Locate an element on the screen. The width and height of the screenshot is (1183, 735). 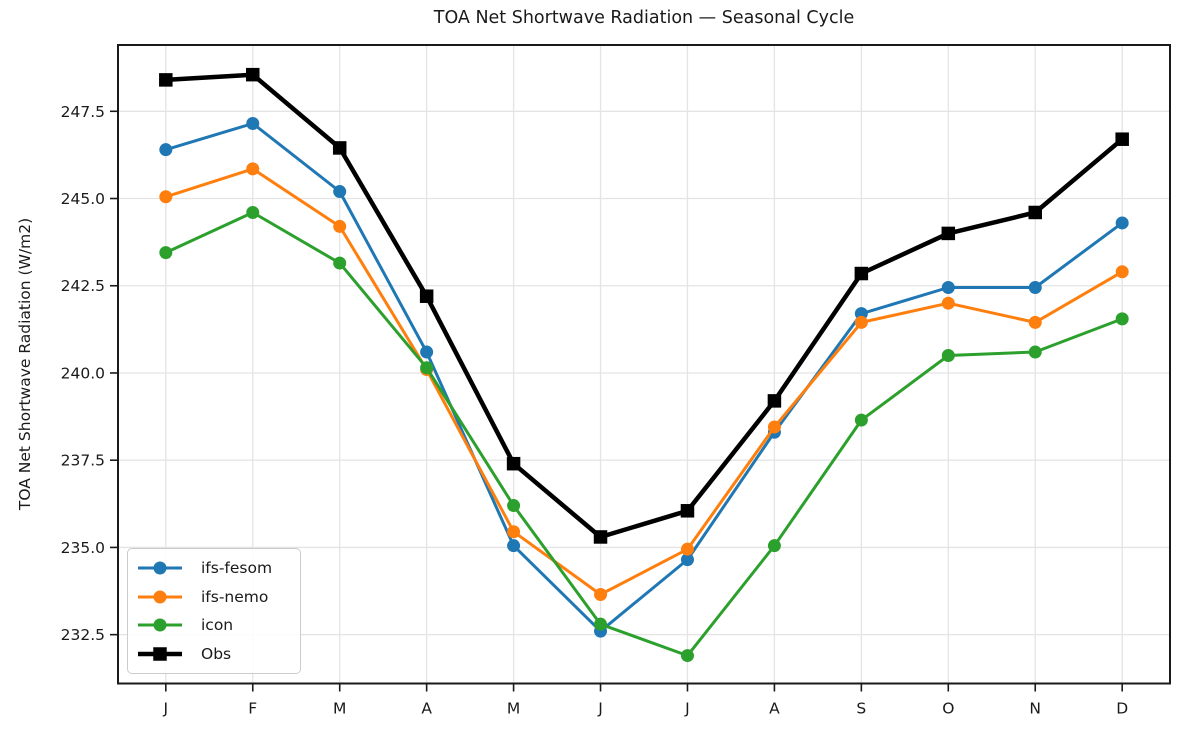
y-tick-label: 247.5 is located at coordinates (83, 112).